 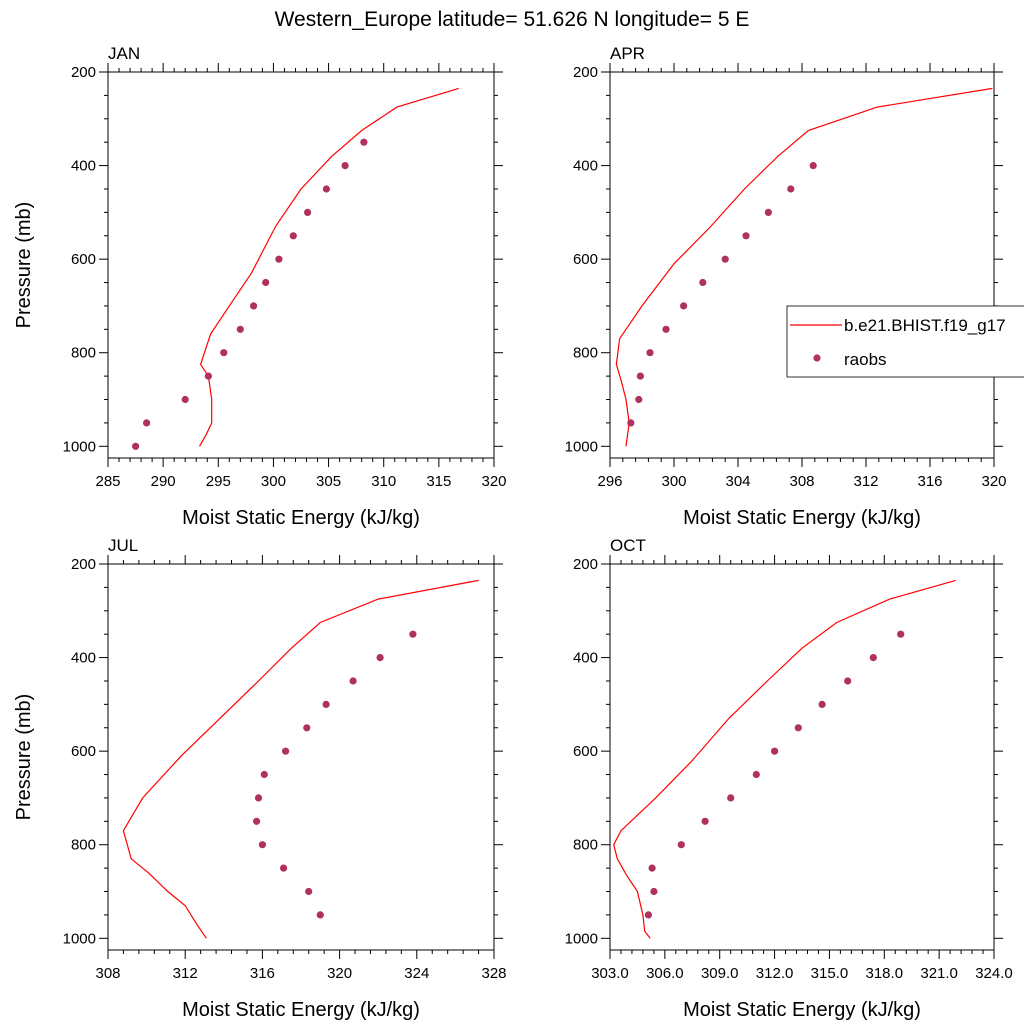 What do you see at coordinates (865, 481) in the screenshot?
I see `x-tick-label: 312` at bounding box center [865, 481].